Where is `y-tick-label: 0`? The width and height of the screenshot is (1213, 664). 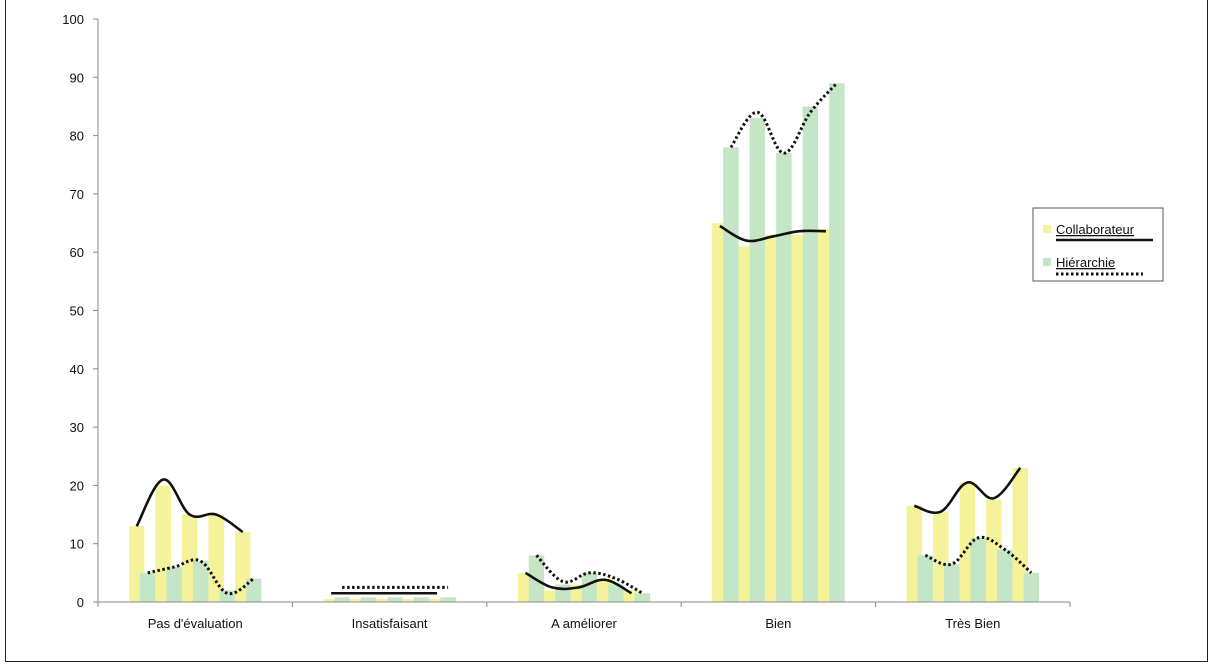 y-tick-label: 0 is located at coordinates (80, 602).